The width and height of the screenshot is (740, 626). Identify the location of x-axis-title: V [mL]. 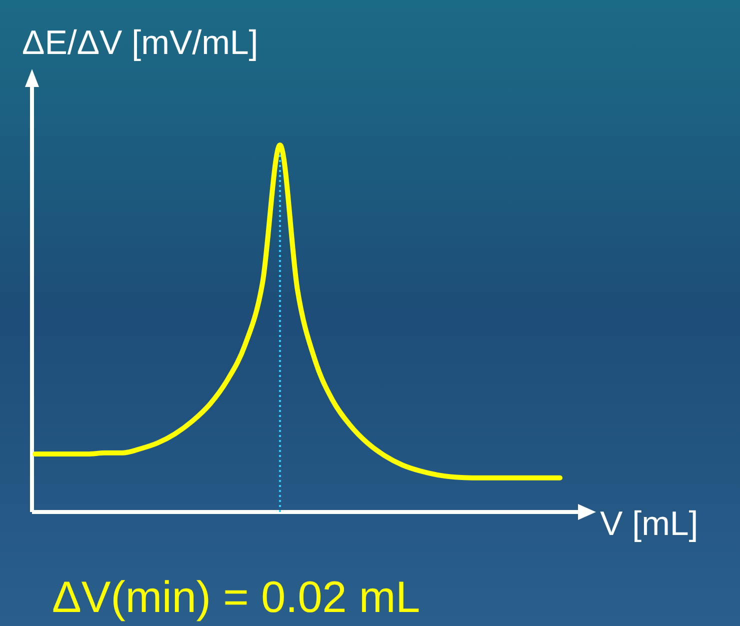
(649, 524).